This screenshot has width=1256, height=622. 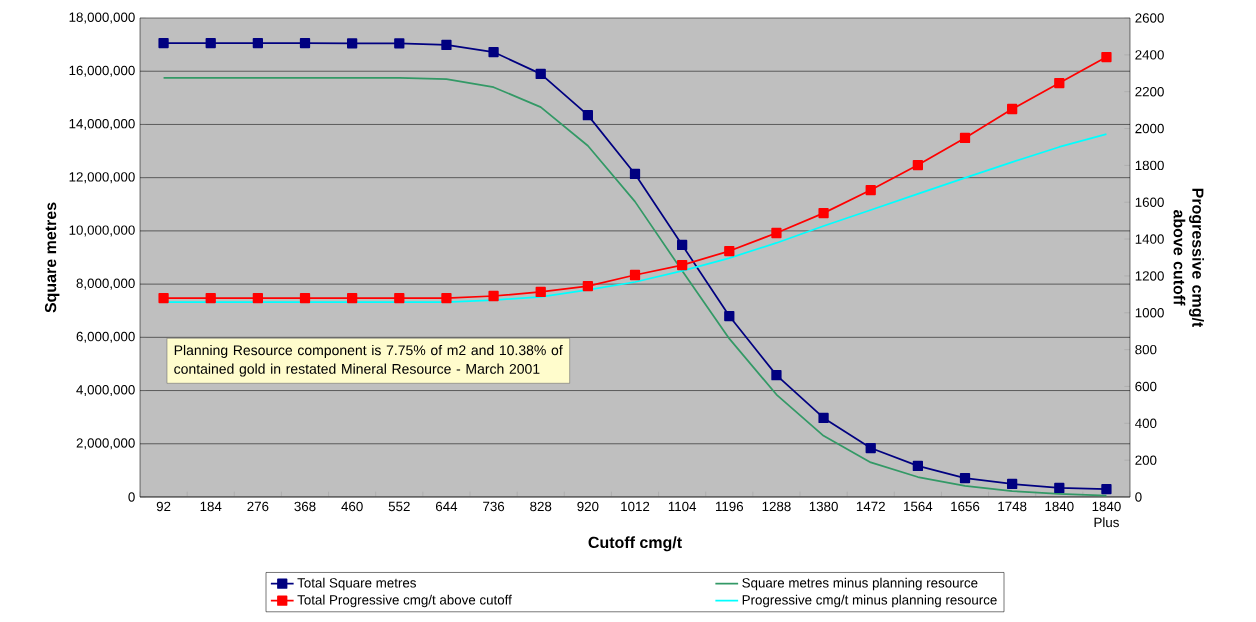 I want to click on x-tick-label: 1656, so click(x=965, y=506).